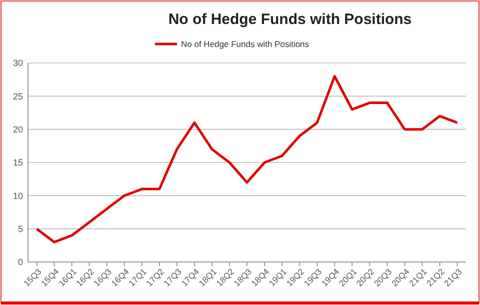 The height and width of the screenshot is (305, 480). What do you see at coordinates (245, 43) in the screenshot?
I see `legend-label: No of Hedge Funds with Positions` at bounding box center [245, 43].